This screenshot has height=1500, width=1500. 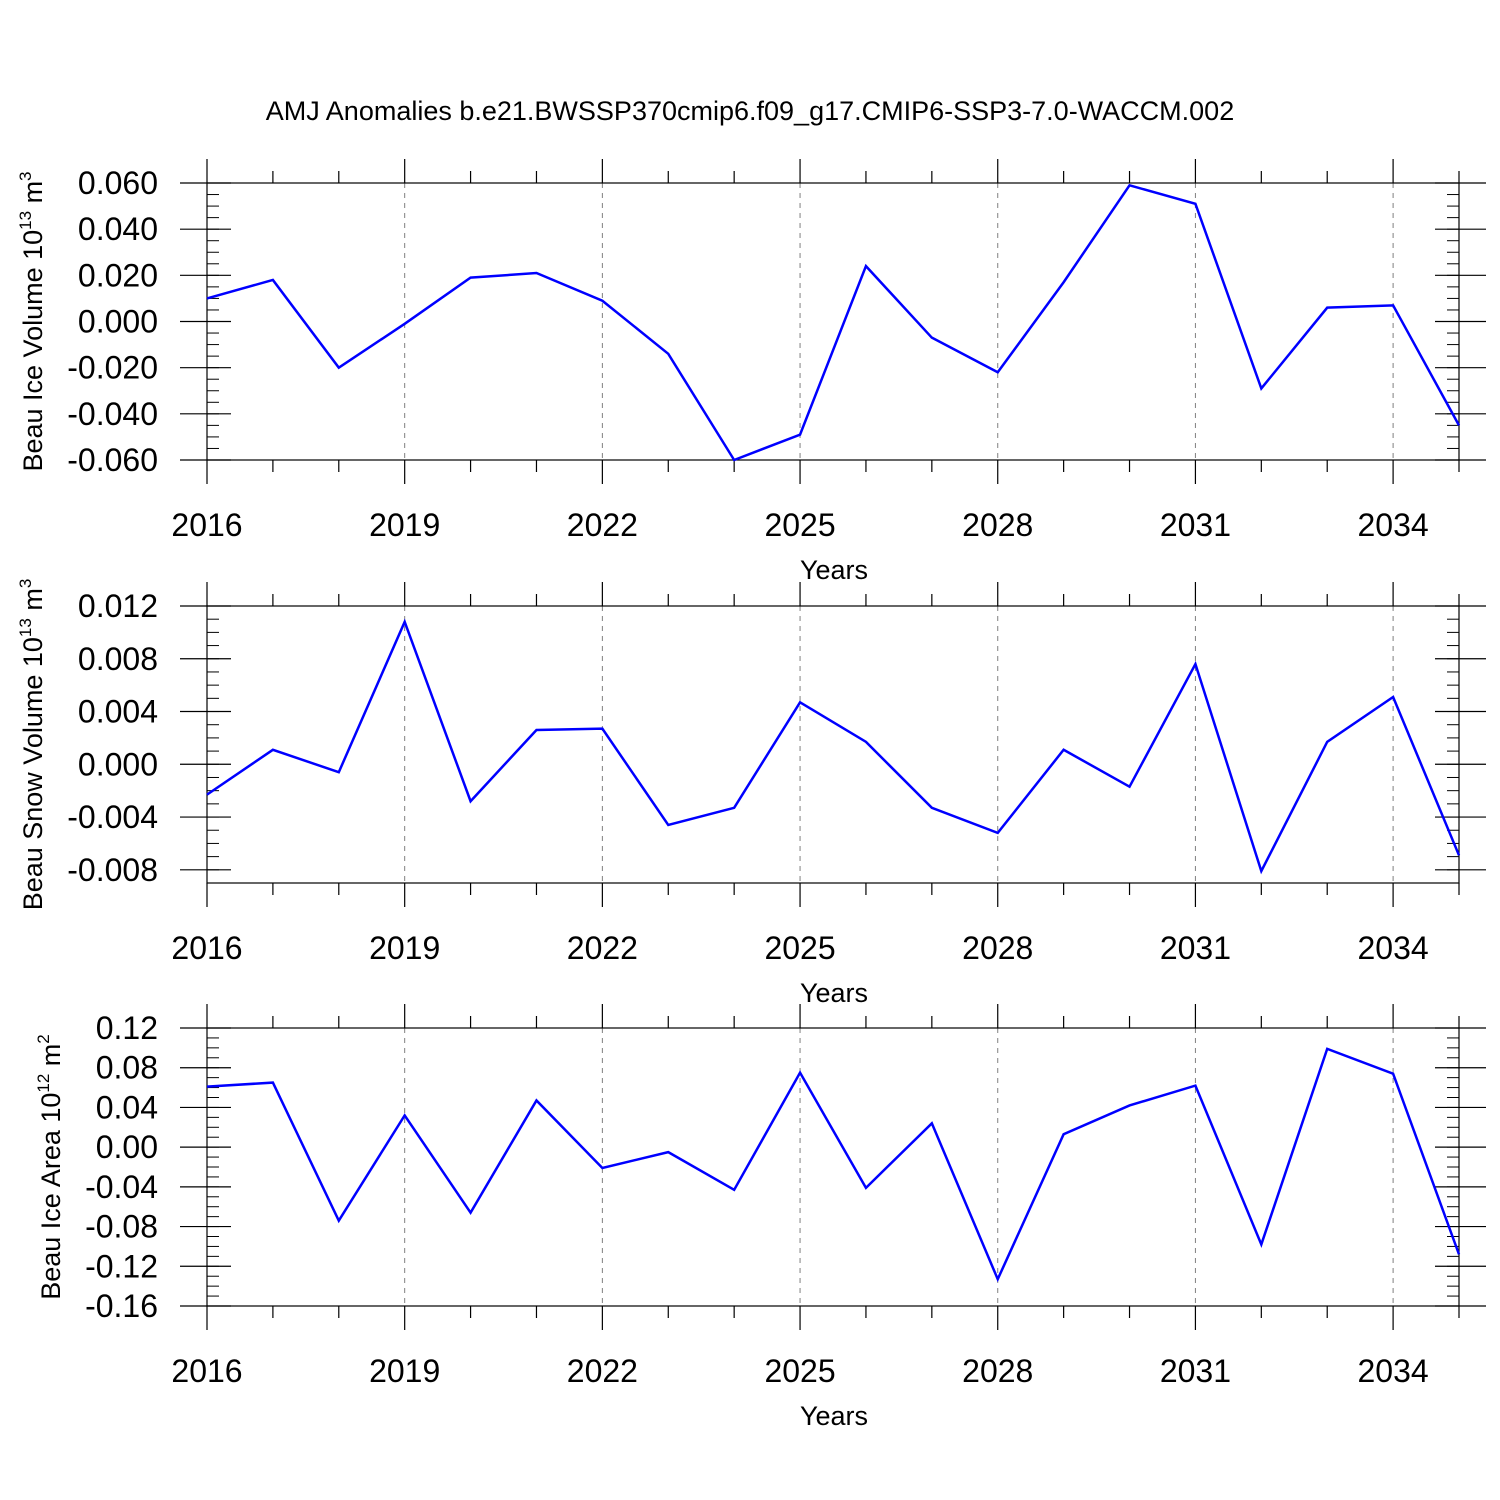 I want to click on y-axis-label-text: Beau Ice Area 10, so click(x=51, y=1196).